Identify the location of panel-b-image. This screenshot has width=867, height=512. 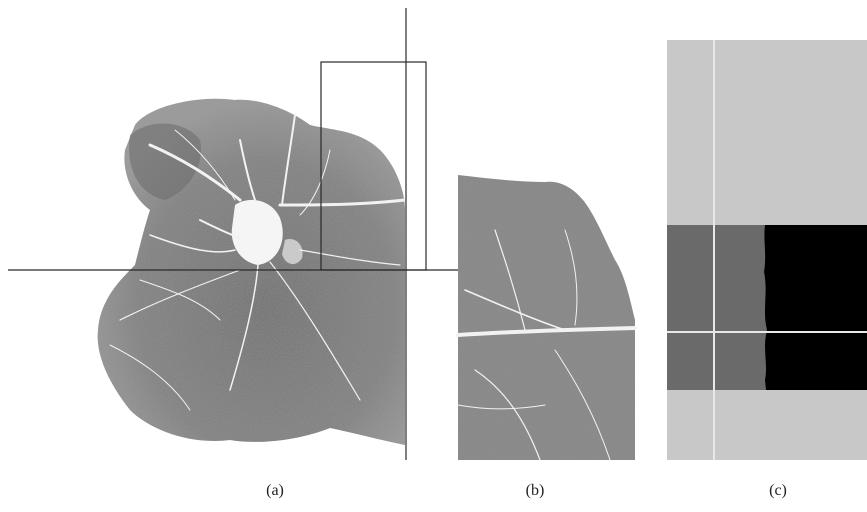
(546, 318).